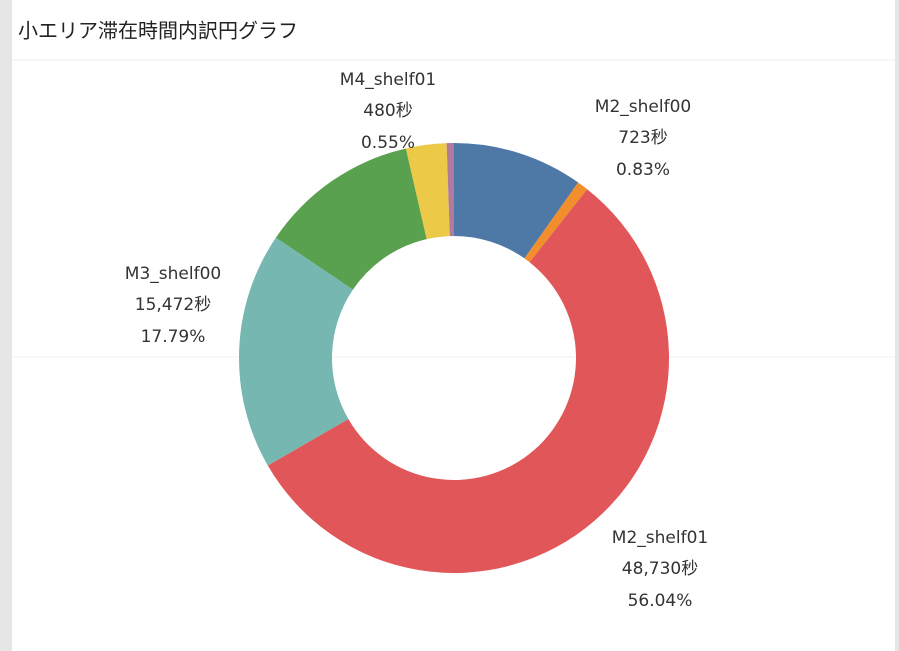  What do you see at coordinates (660, 569) in the screenshot?
I see `seconds-label: 48,730秒` at bounding box center [660, 569].